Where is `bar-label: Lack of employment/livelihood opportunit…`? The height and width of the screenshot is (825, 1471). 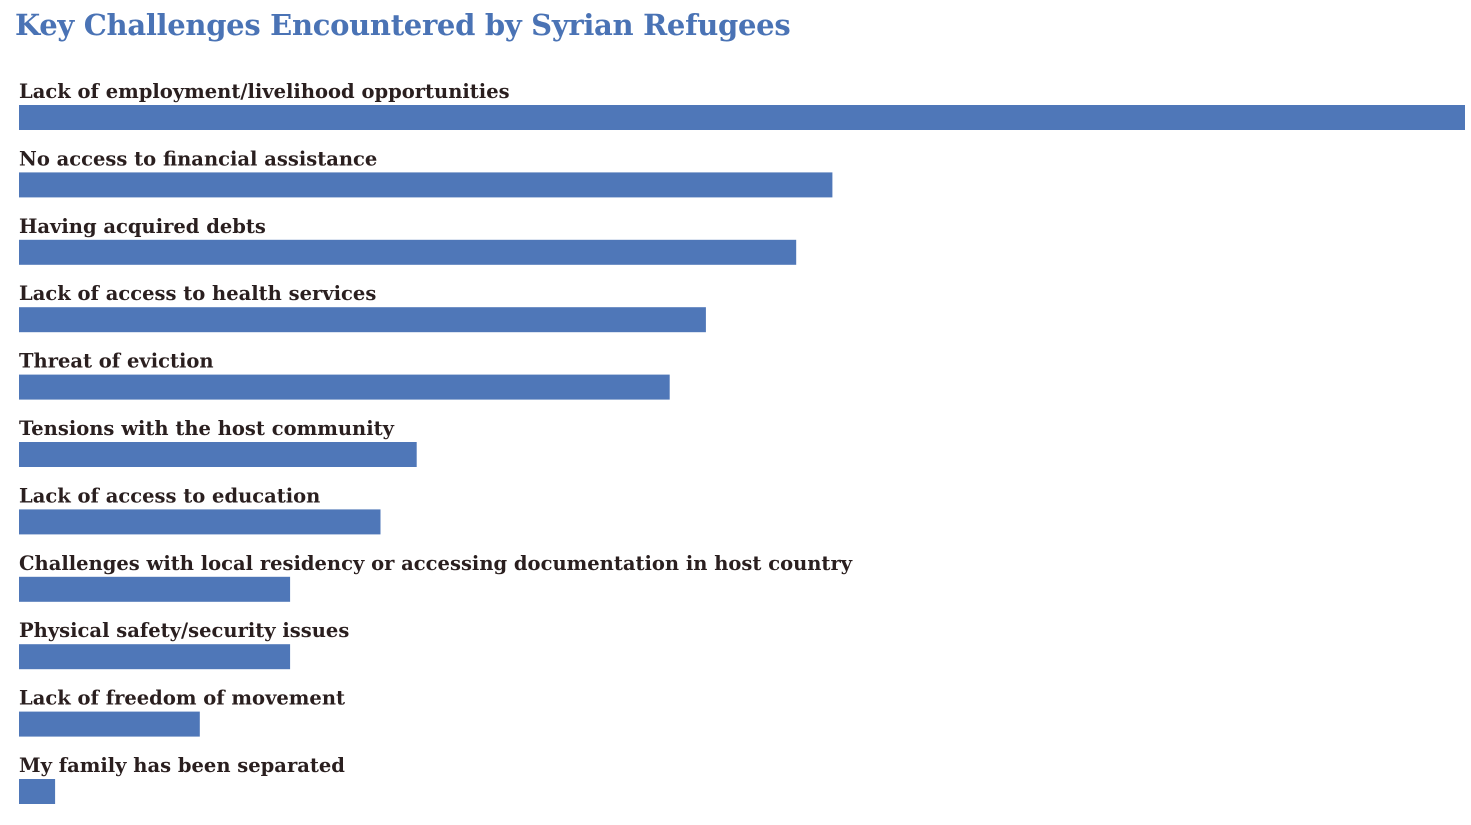
bar-label: Lack of employment/livelihood opportunit… is located at coordinates (264, 91).